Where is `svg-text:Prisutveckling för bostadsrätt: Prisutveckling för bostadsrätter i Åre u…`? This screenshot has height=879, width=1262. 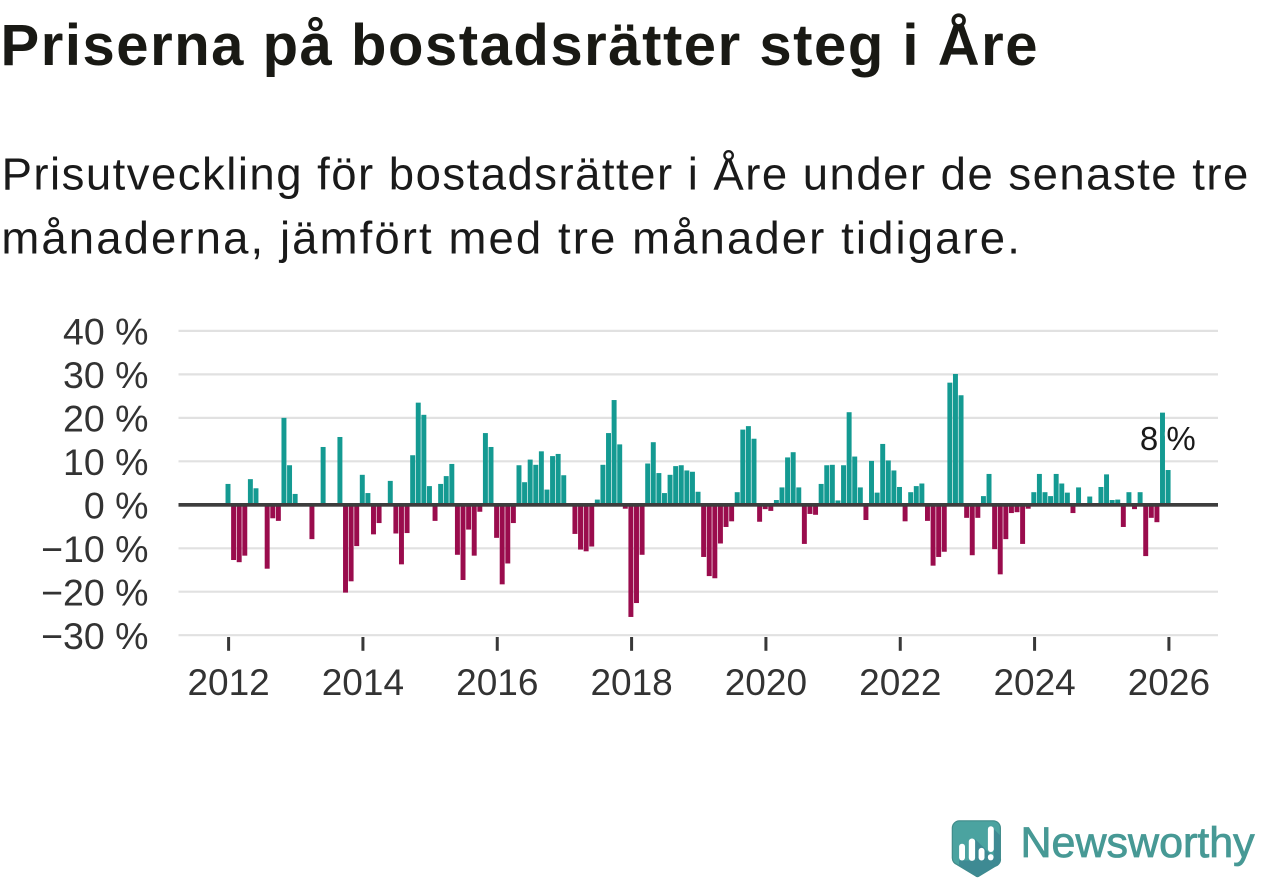
svg-text:Prisutveckling för bostadsrätt: Prisutveckling för bostadsrätter i Åre u… is located at coordinates (626, 174).